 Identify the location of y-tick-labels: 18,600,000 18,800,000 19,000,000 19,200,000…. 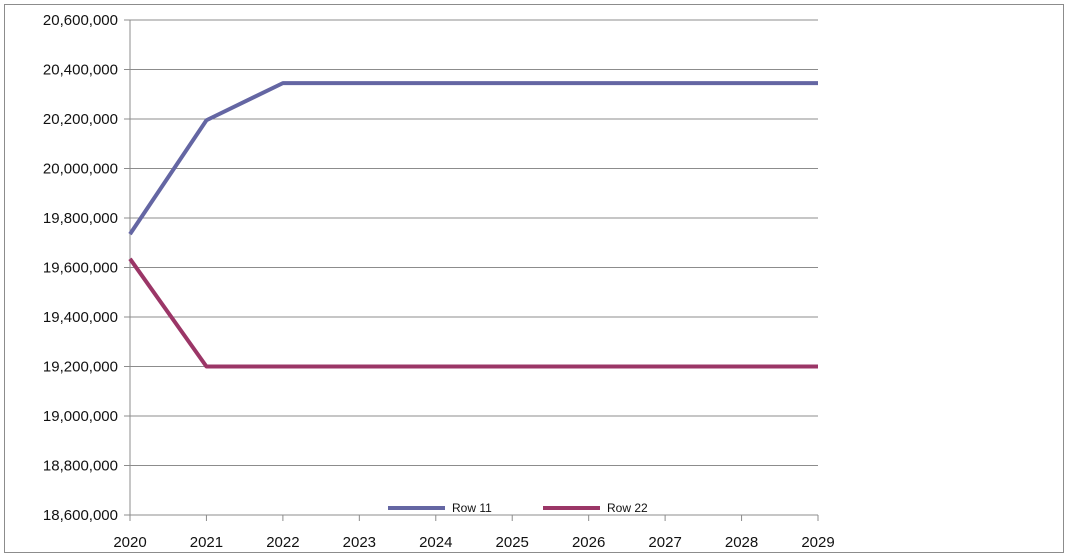
(80, 268).